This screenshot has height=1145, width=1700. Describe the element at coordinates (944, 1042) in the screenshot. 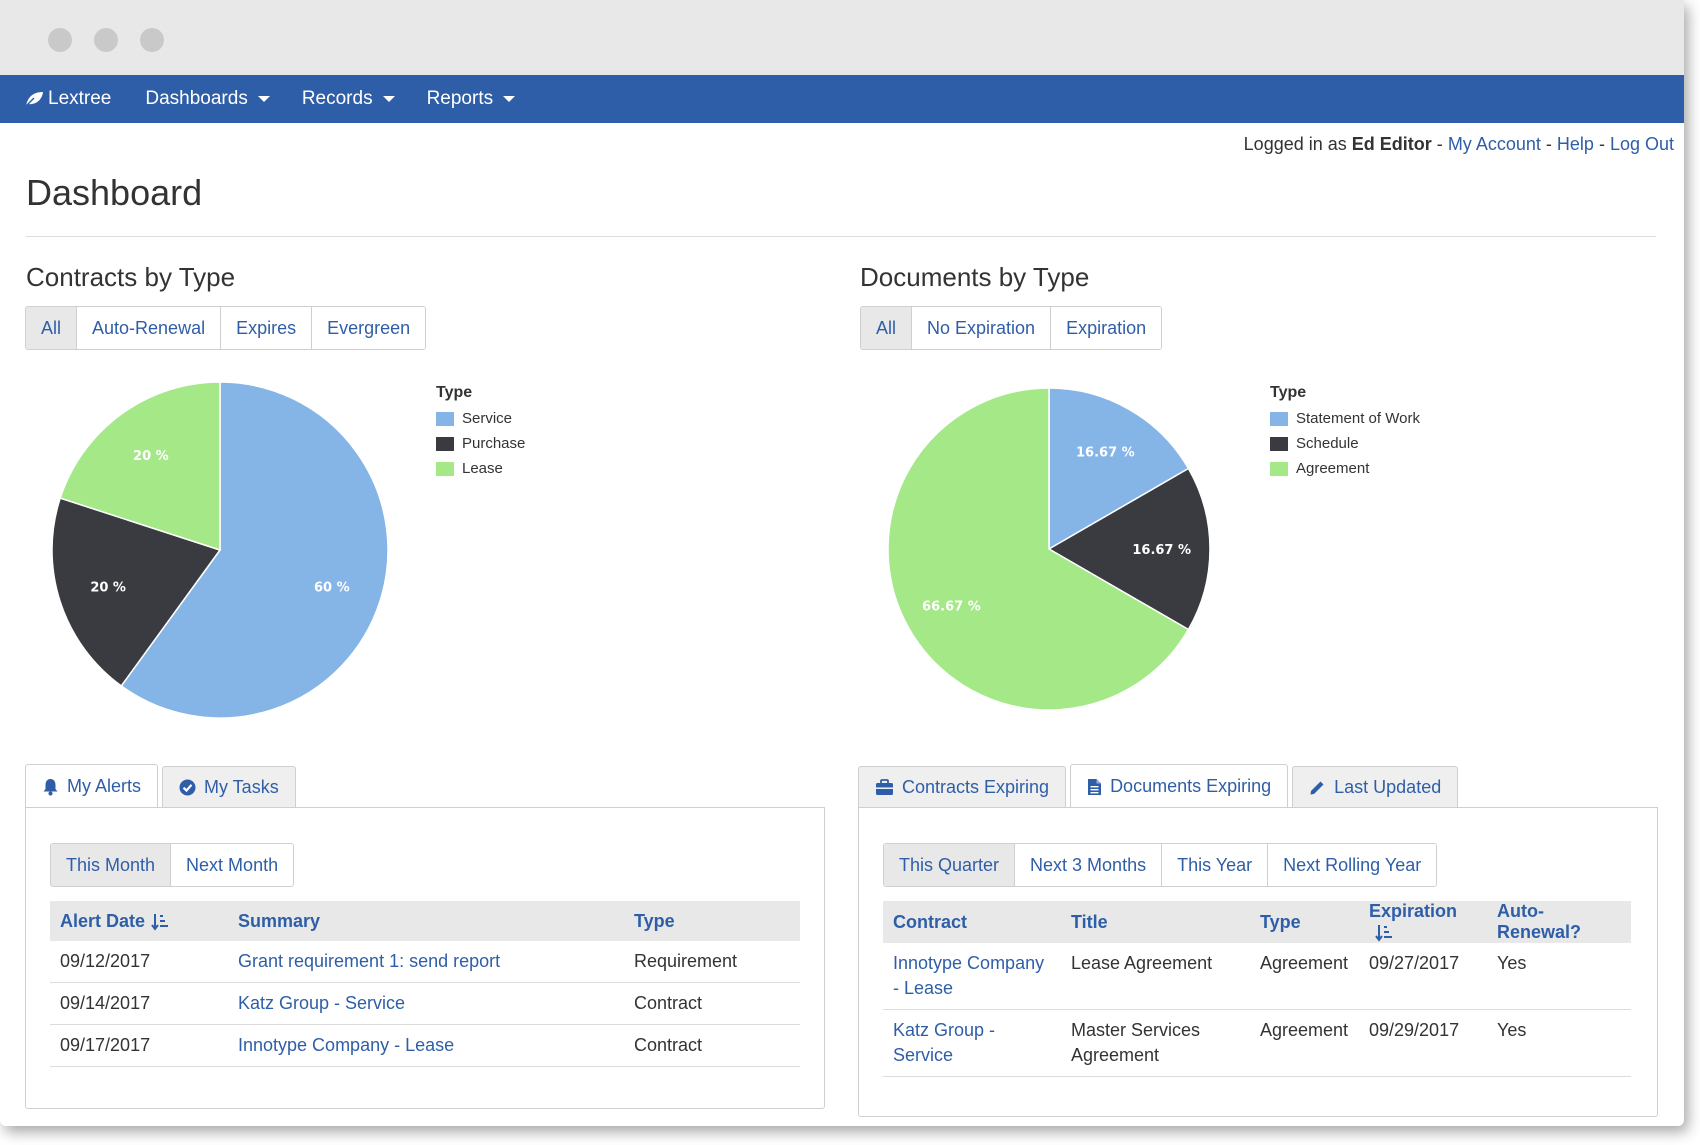

I see `contract-link: Katz Group - Service` at that location.